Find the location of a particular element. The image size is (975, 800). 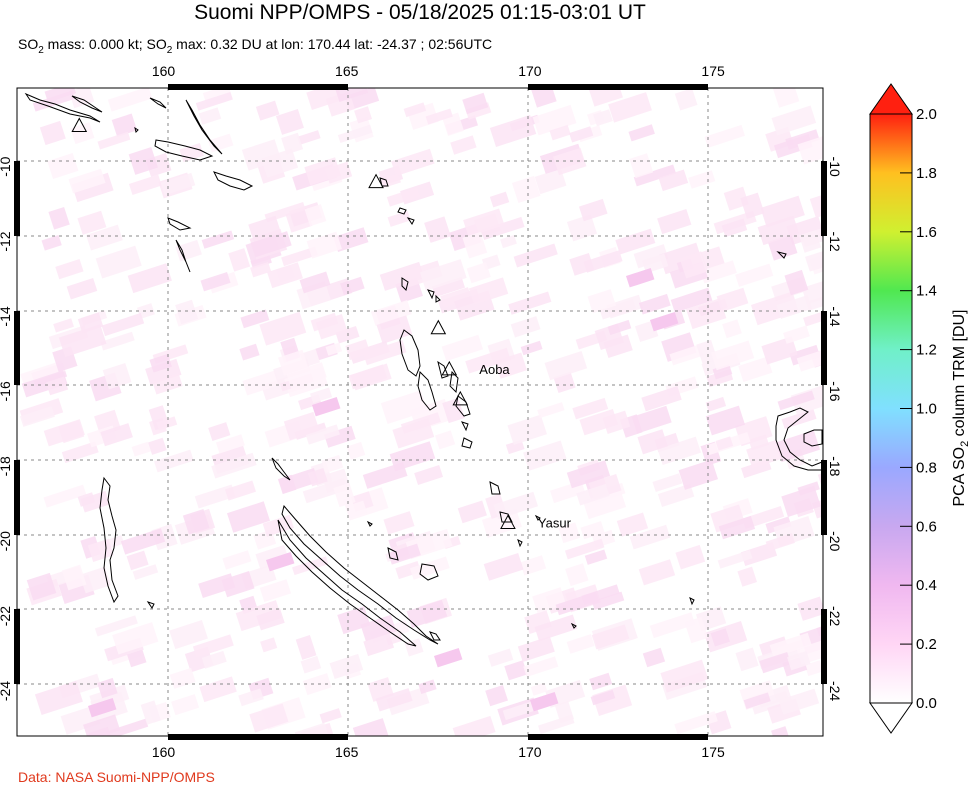

colorbar-tick-label: 0.0 is located at coordinates (926, 703).